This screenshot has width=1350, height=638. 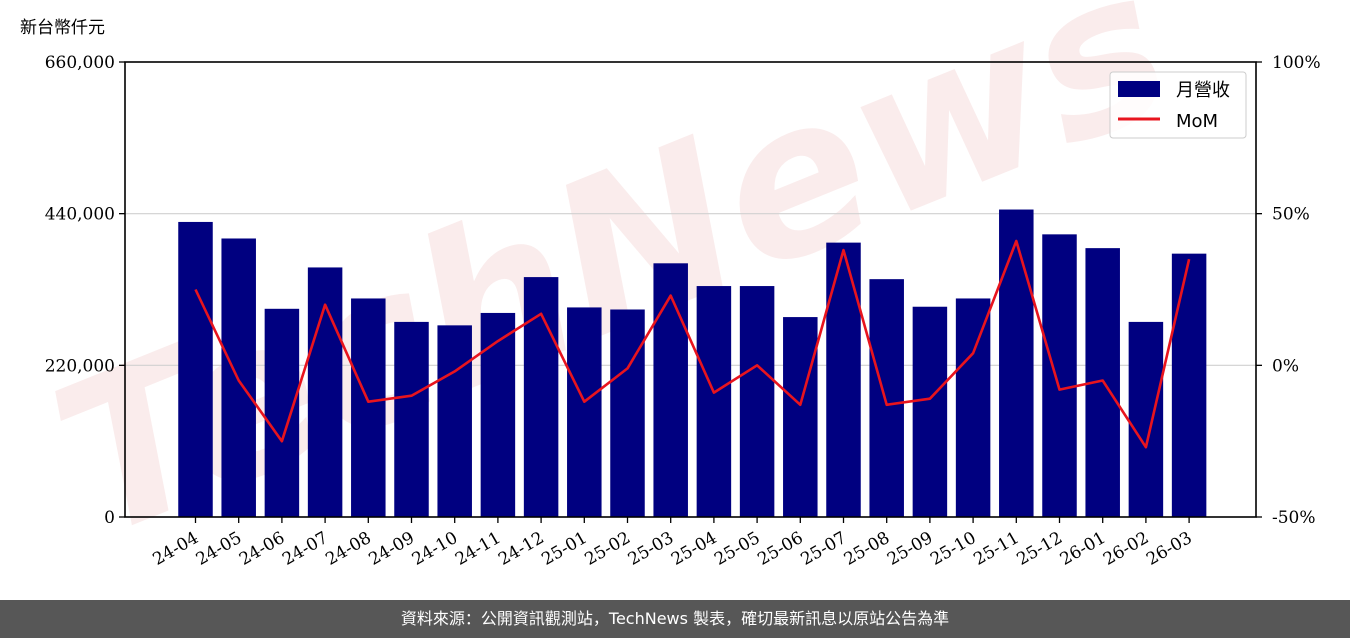 What do you see at coordinates (1169, 549) in the screenshot?
I see `x-tick-label: 26-03` at bounding box center [1169, 549].